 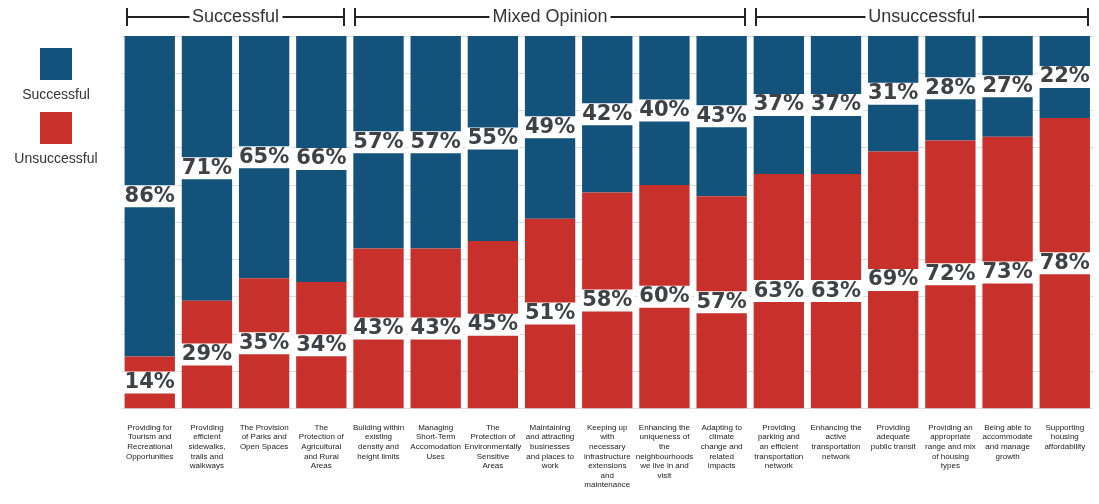 I want to click on data-label: 27%, so click(x=1007, y=84).